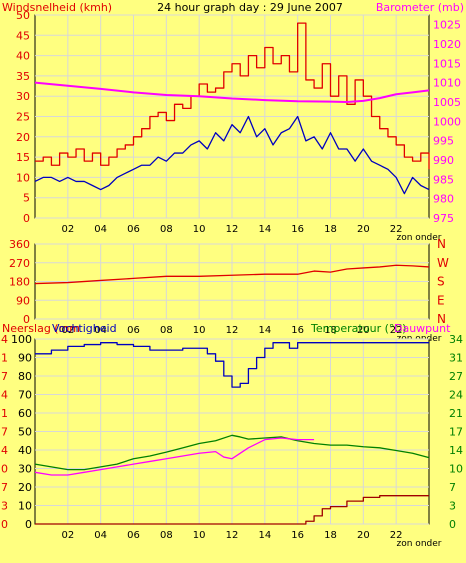  Describe the element at coordinates (232, 510) in the screenshot. I see `series-line-rain` at that location.